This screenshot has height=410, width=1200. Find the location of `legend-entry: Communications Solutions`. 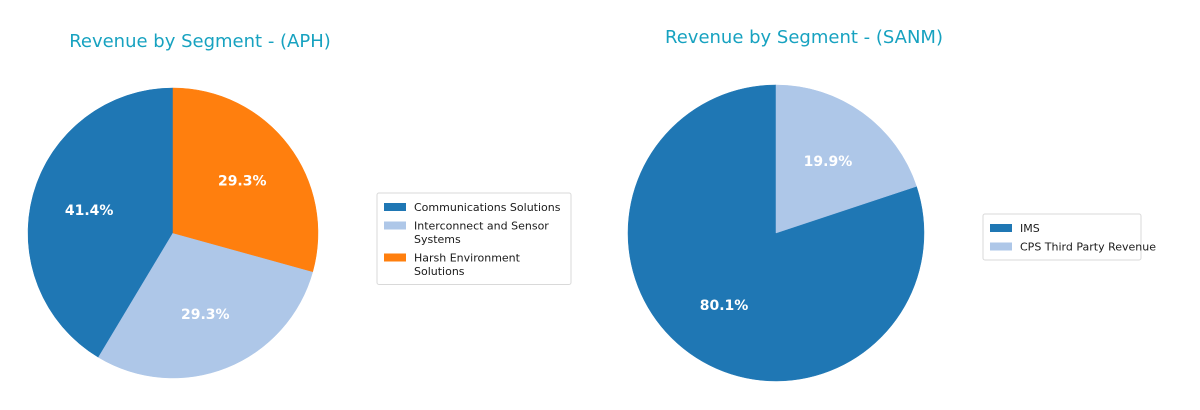

legend-entry: Communications Solutions is located at coordinates (472, 207).